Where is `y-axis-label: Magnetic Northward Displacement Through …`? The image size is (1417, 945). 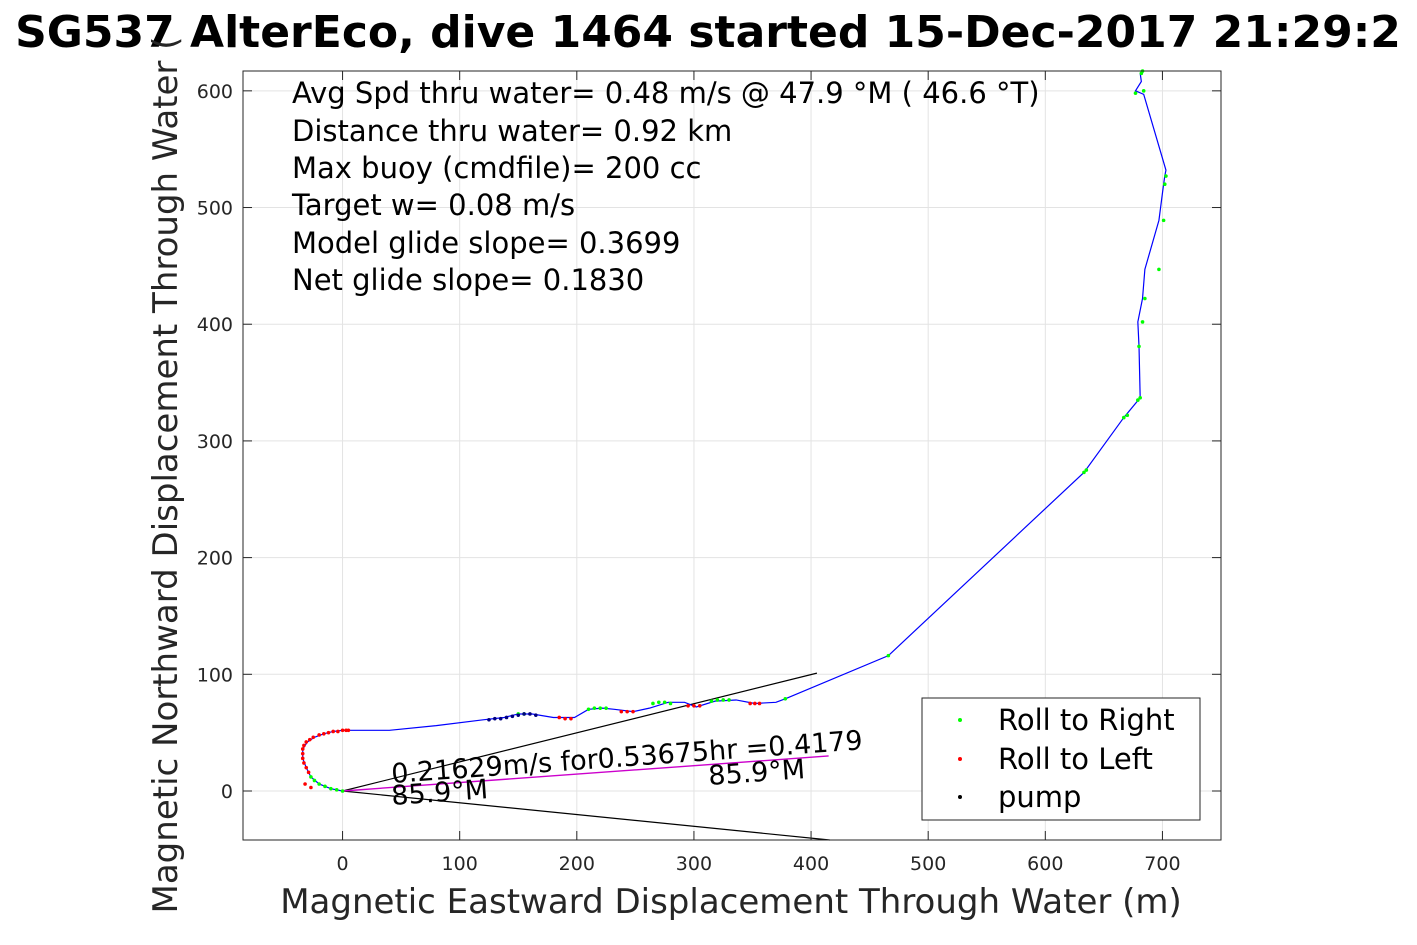
y-axis-label: Magnetic Northward Displacement Through … is located at coordinates (166, 475).